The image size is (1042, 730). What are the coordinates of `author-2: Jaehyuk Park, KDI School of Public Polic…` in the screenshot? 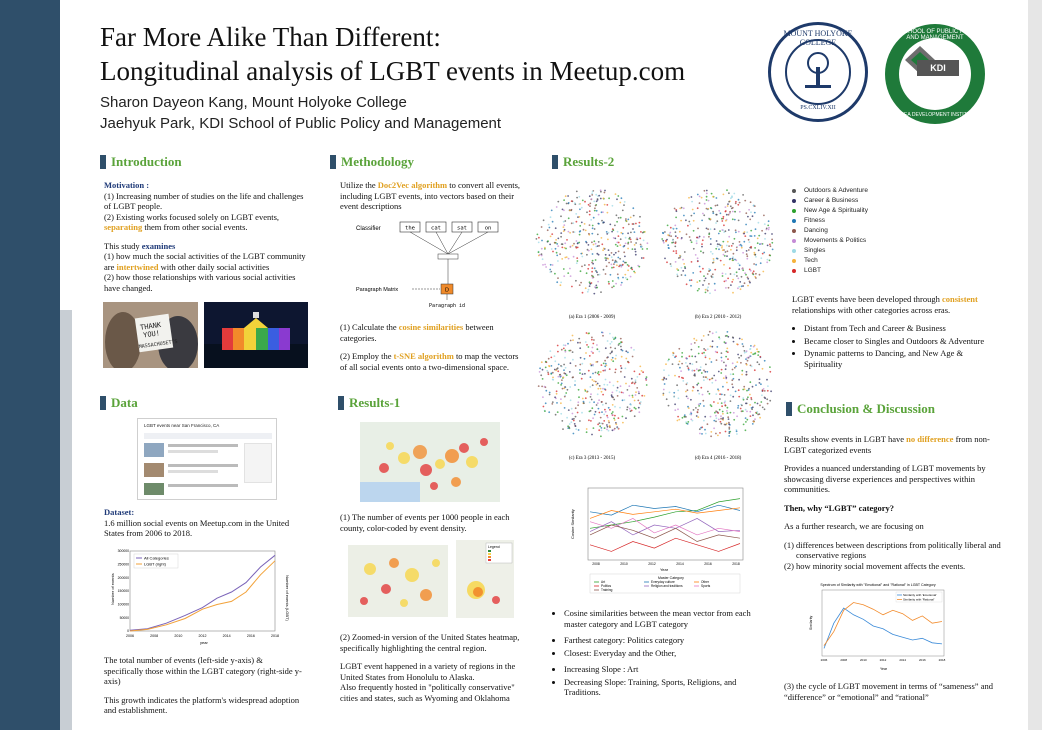 It's located at (301, 123).